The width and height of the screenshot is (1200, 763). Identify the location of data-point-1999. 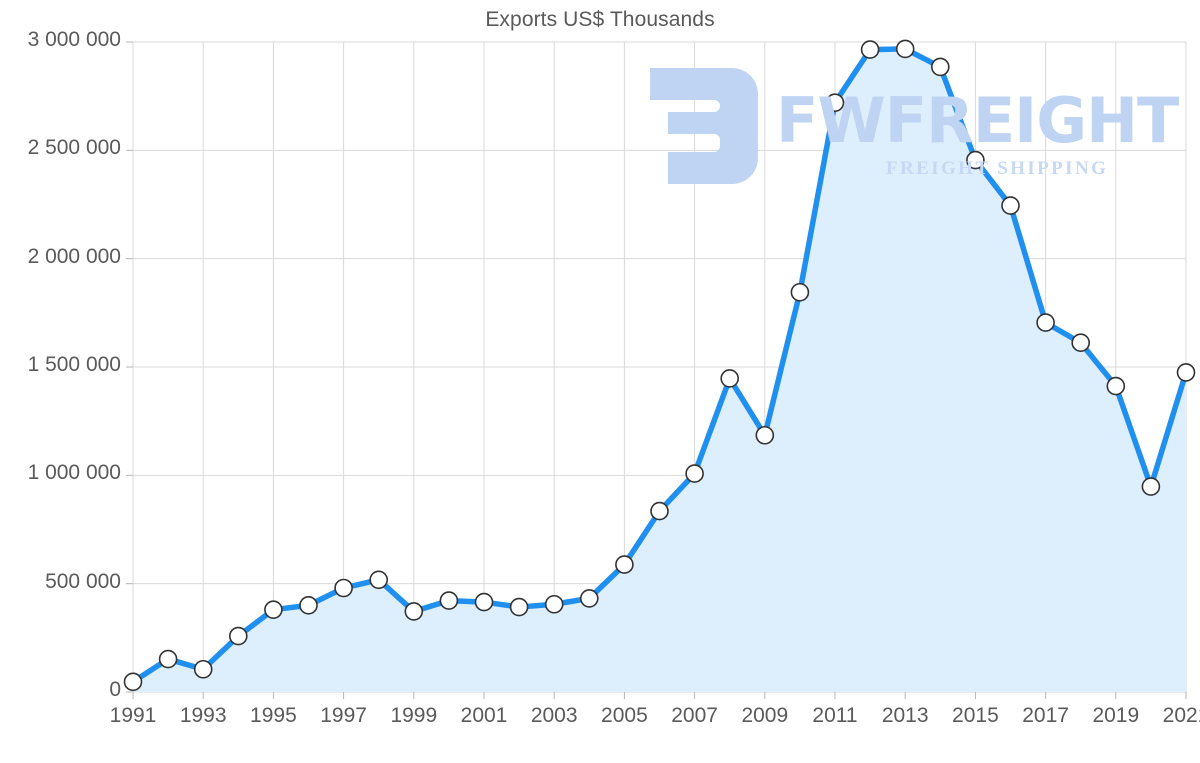
(414, 611).